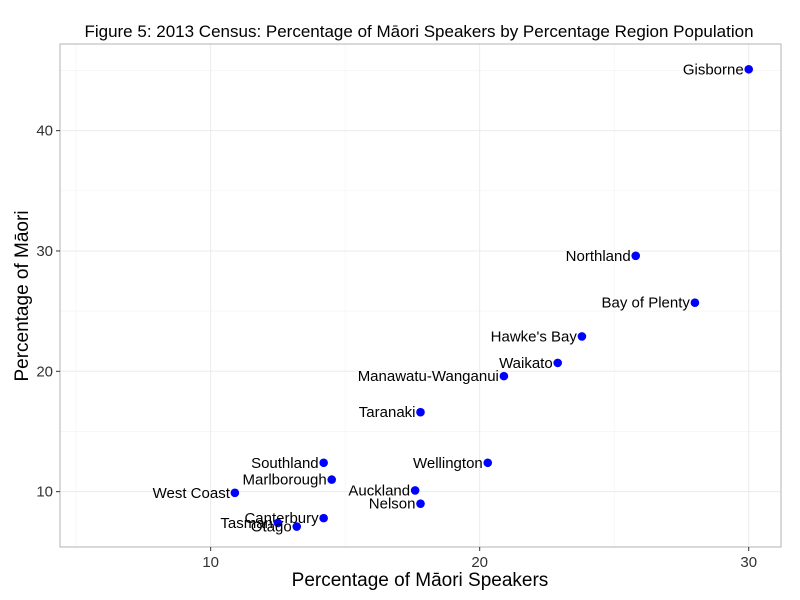 This screenshot has height=600, width=800. What do you see at coordinates (420, 580) in the screenshot?
I see `x-axis-label: Percentage of Māori Speakers` at bounding box center [420, 580].